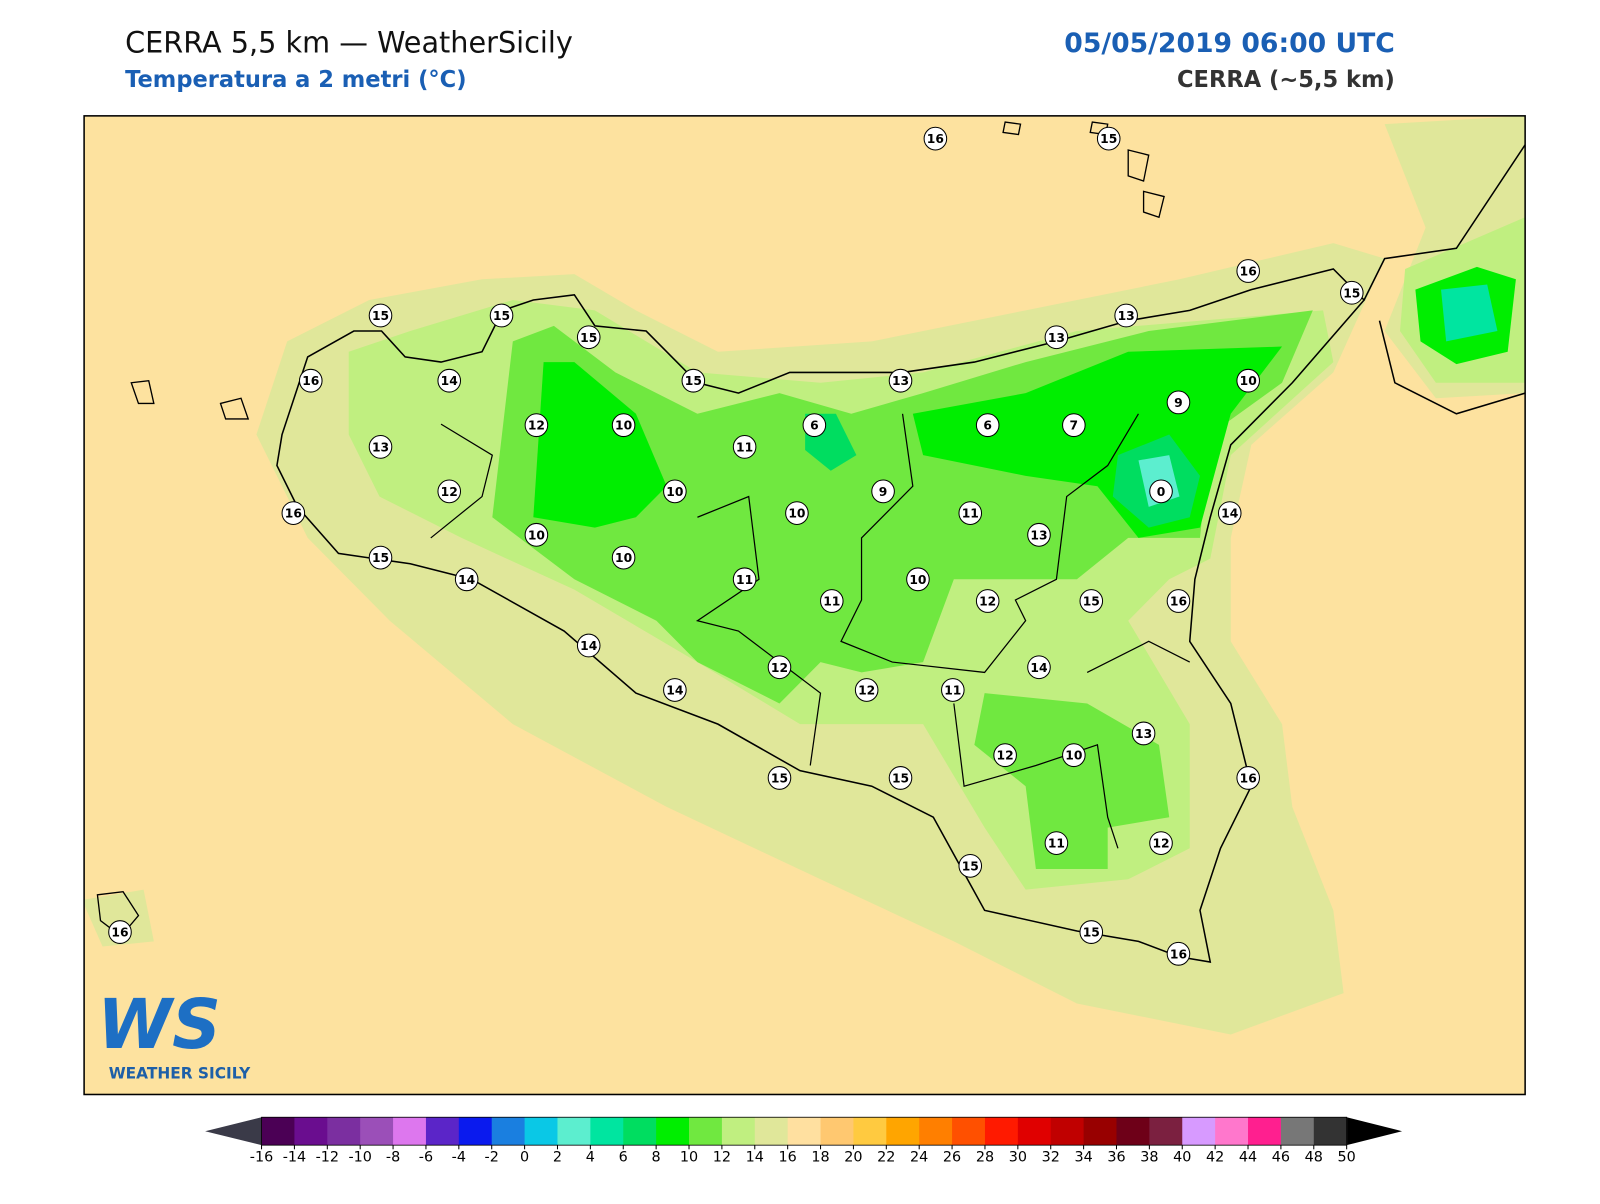  Describe the element at coordinates (1374, 1131) in the screenshot. I see `colorbar-over` at that location.